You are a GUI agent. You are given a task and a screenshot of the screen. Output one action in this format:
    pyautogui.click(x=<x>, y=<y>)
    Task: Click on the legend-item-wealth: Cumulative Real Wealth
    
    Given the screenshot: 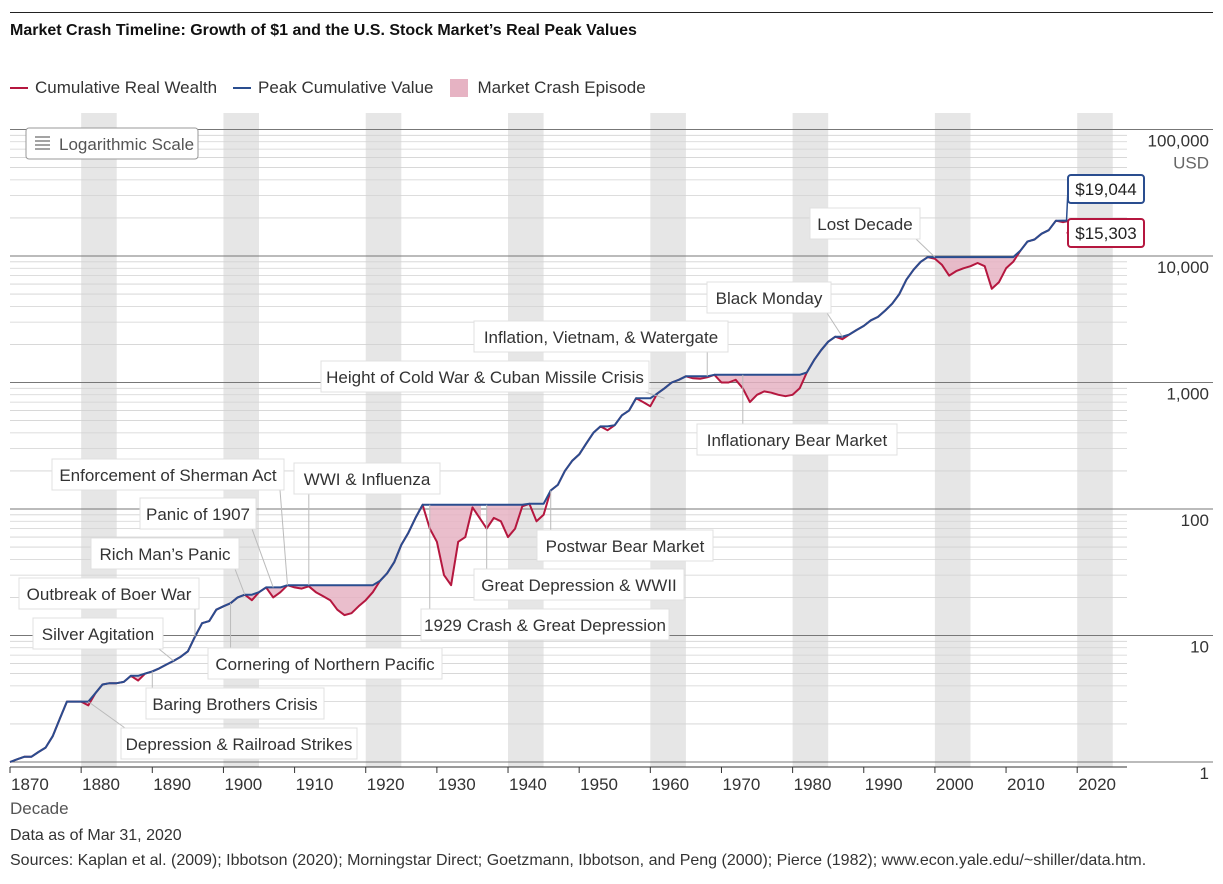 What is the action you would take?
    pyautogui.click(x=113, y=88)
    